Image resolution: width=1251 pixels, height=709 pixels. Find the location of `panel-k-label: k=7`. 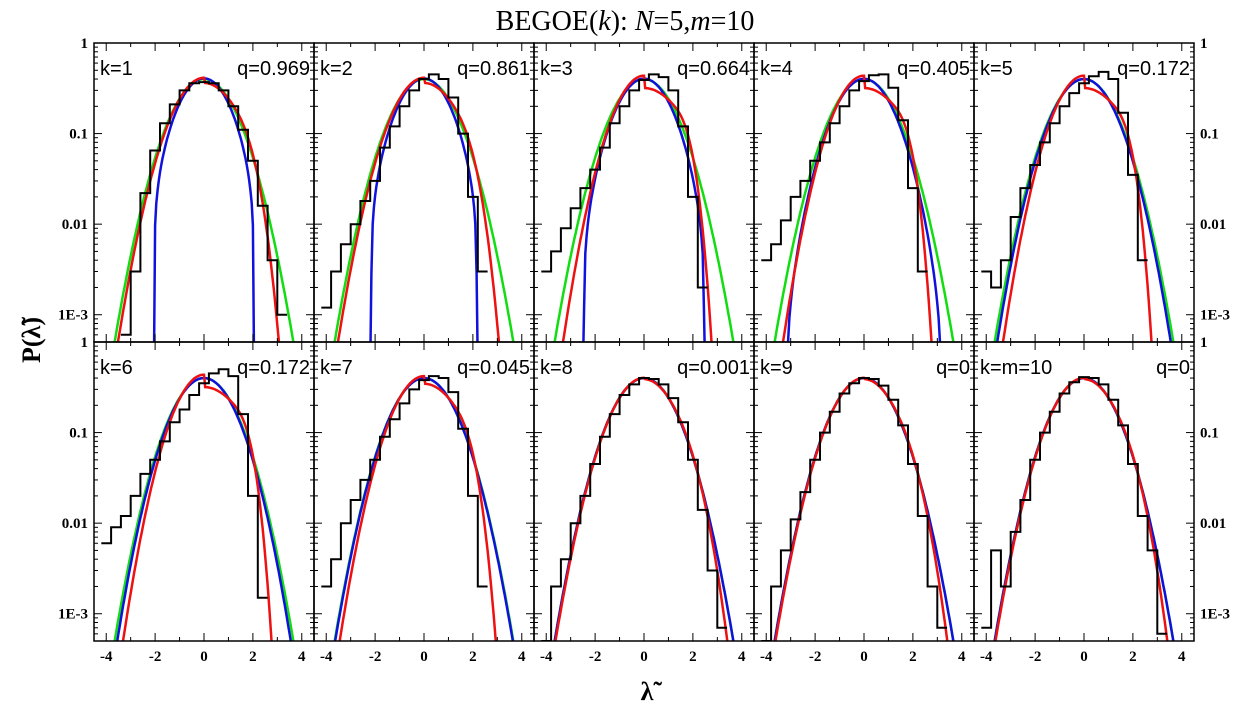

panel-k-label: k=7 is located at coordinates (336, 368).